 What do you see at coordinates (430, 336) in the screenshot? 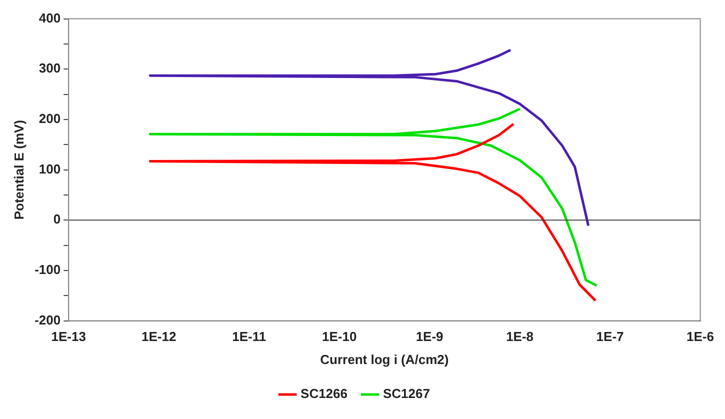
I see `x-tick-label: 1E-9` at bounding box center [430, 336].